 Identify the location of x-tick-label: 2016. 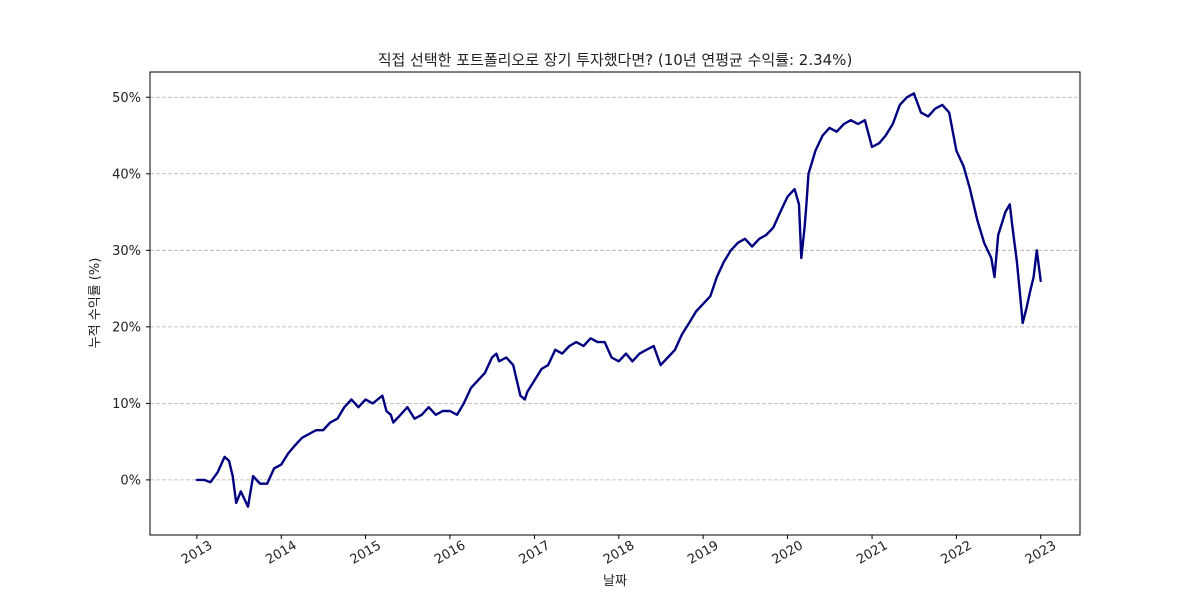
(450, 553).